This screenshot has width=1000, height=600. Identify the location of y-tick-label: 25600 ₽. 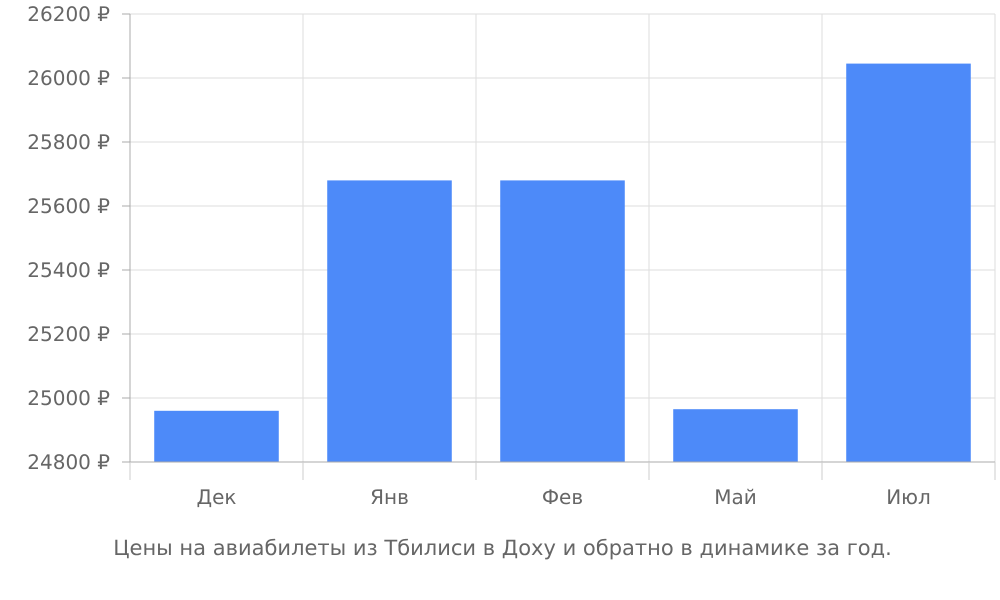
(68, 206).